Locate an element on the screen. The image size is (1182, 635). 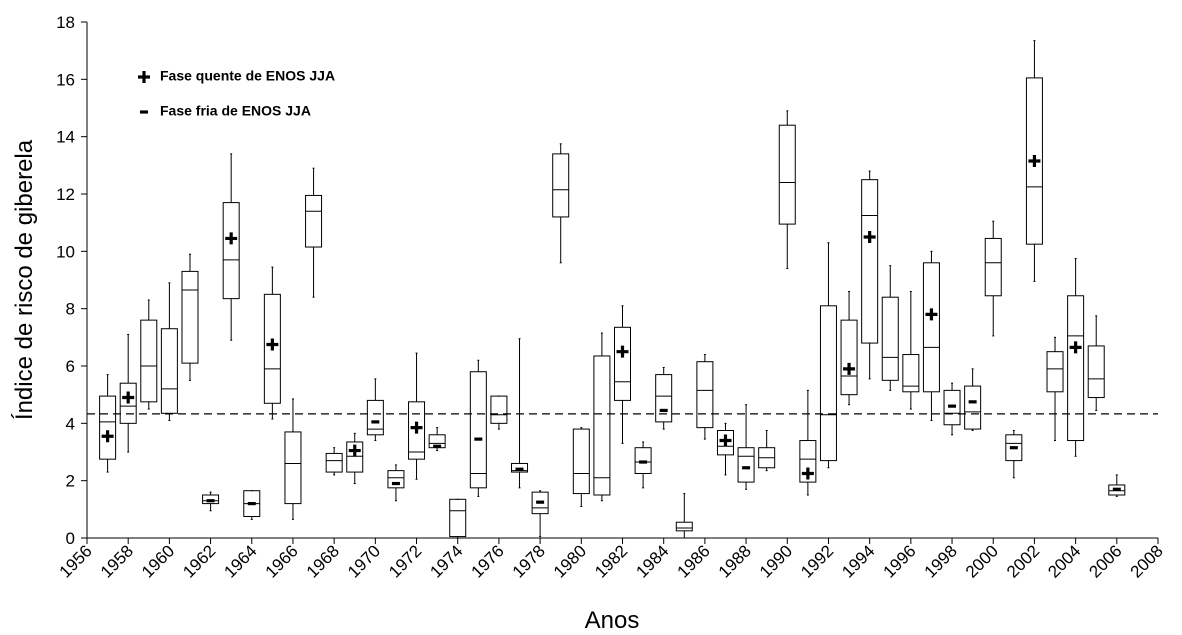
x-tick-label: 2002 is located at coordinates (1023, 561).